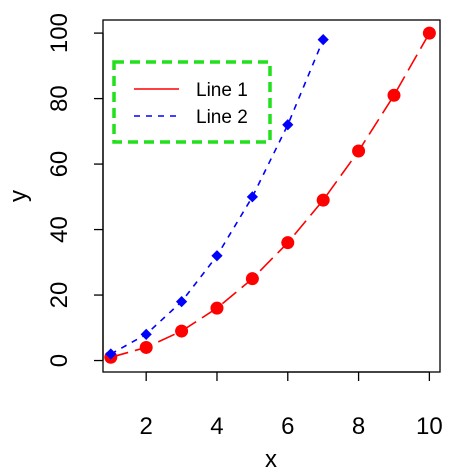 The height and width of the screenshot is (474, 474). Describe the element at coordinates (18, 196) in the screenshot. I see `y-axis-title: y` at that location.